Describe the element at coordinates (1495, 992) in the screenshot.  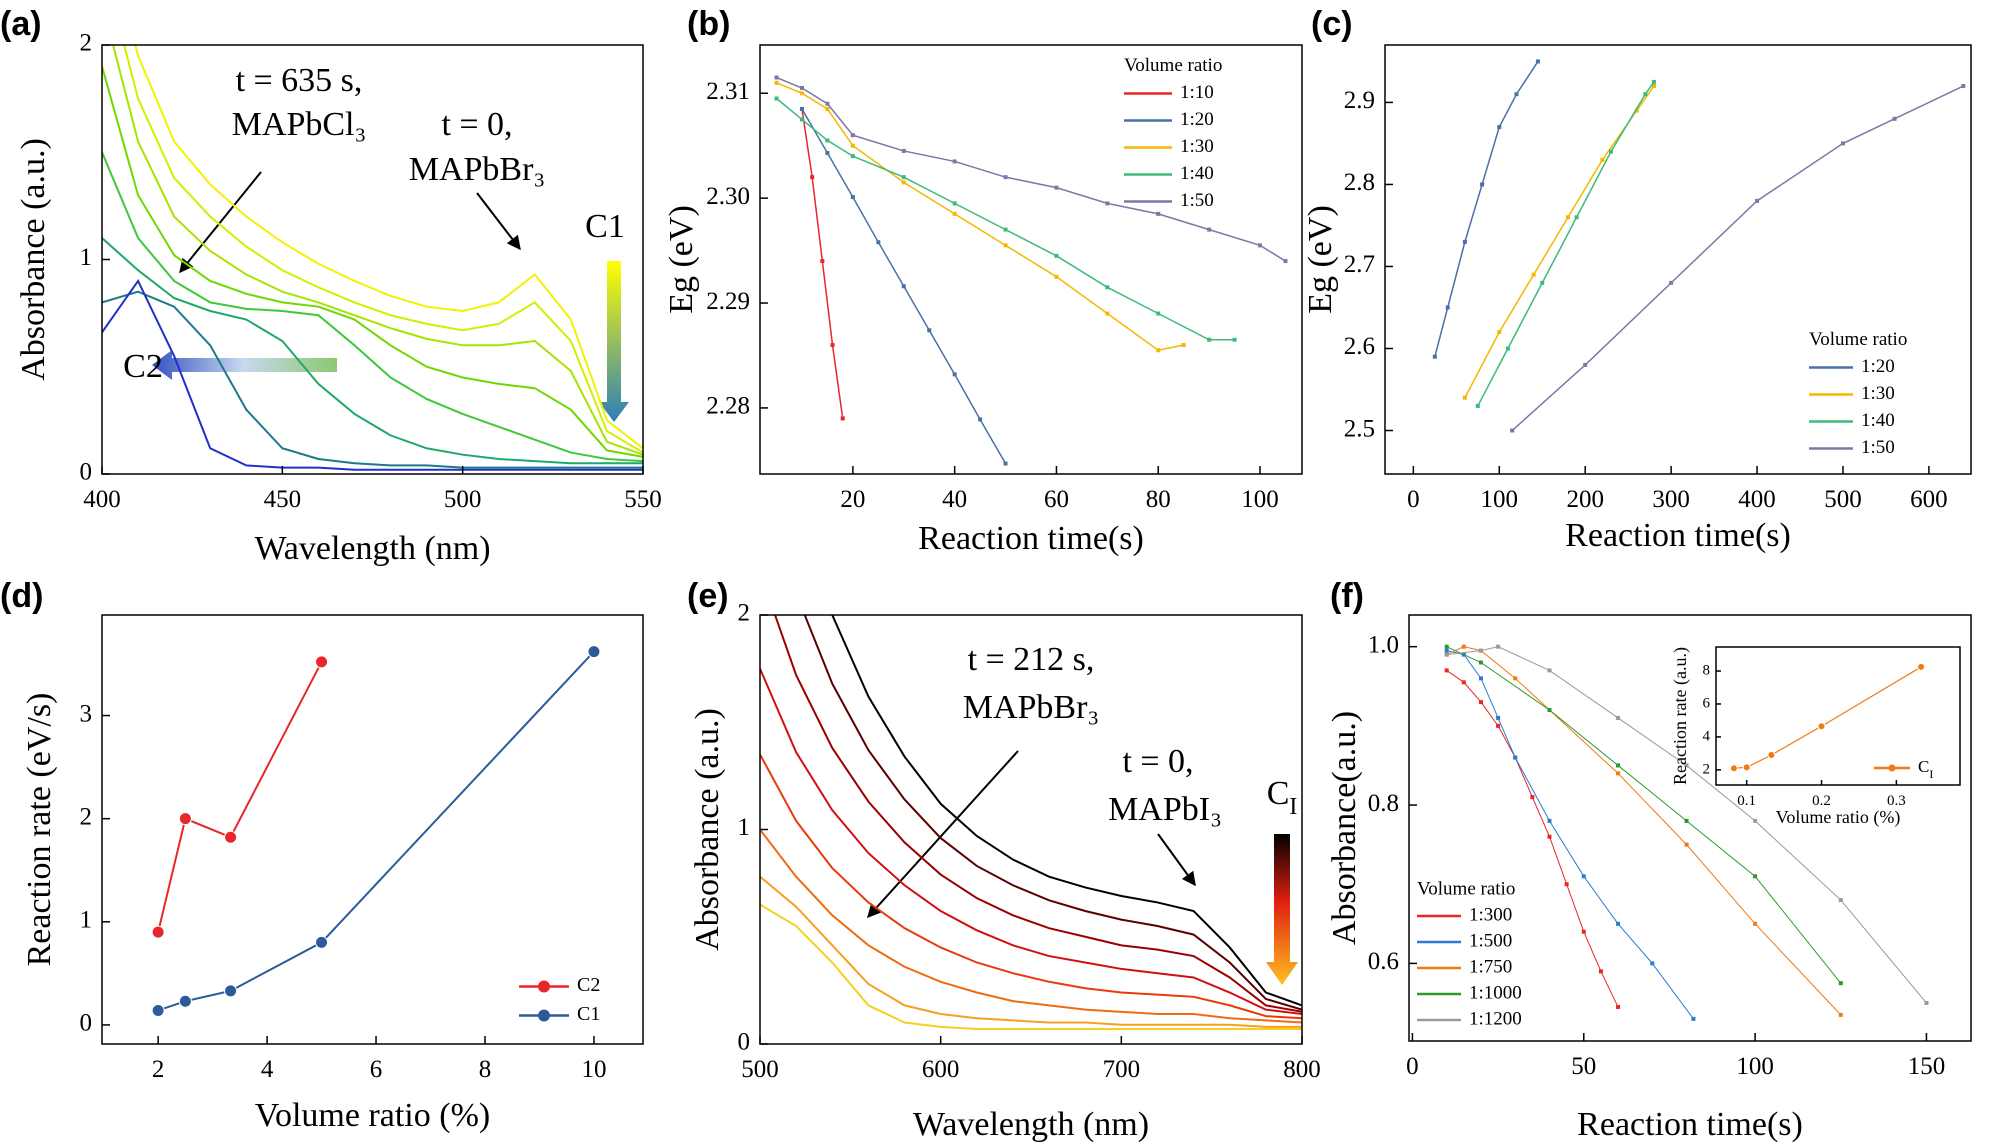
I see `legend-label: 1:1000` at that location.